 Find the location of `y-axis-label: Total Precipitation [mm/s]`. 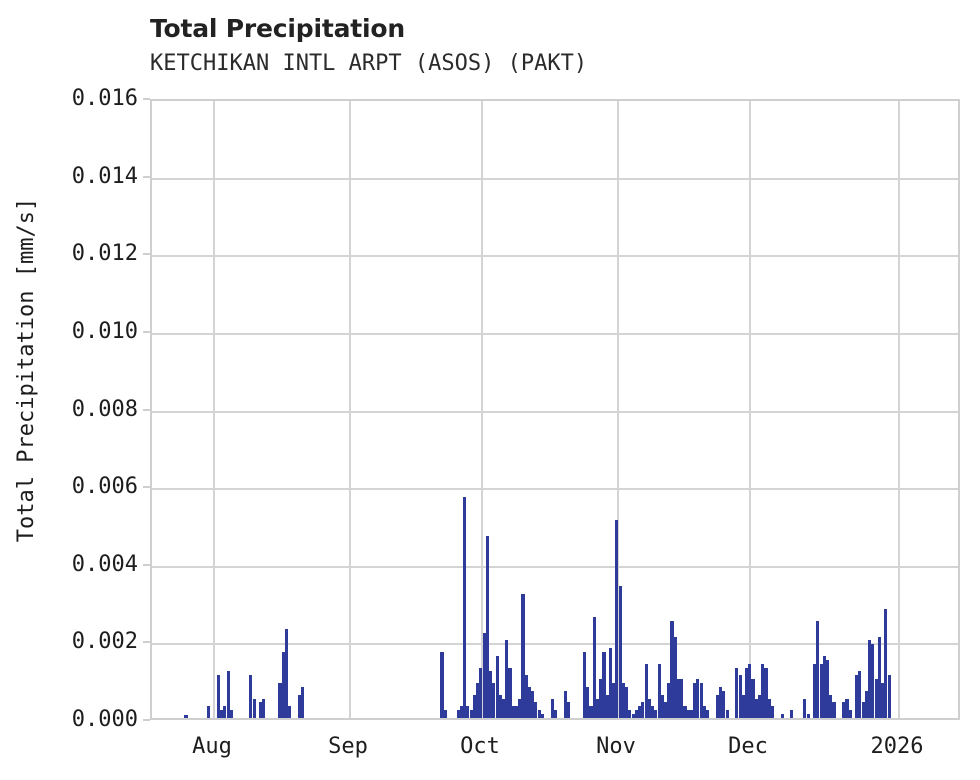

y-axis-label: Total Precipitation [mm/s] is located at coordinates (26, 370).